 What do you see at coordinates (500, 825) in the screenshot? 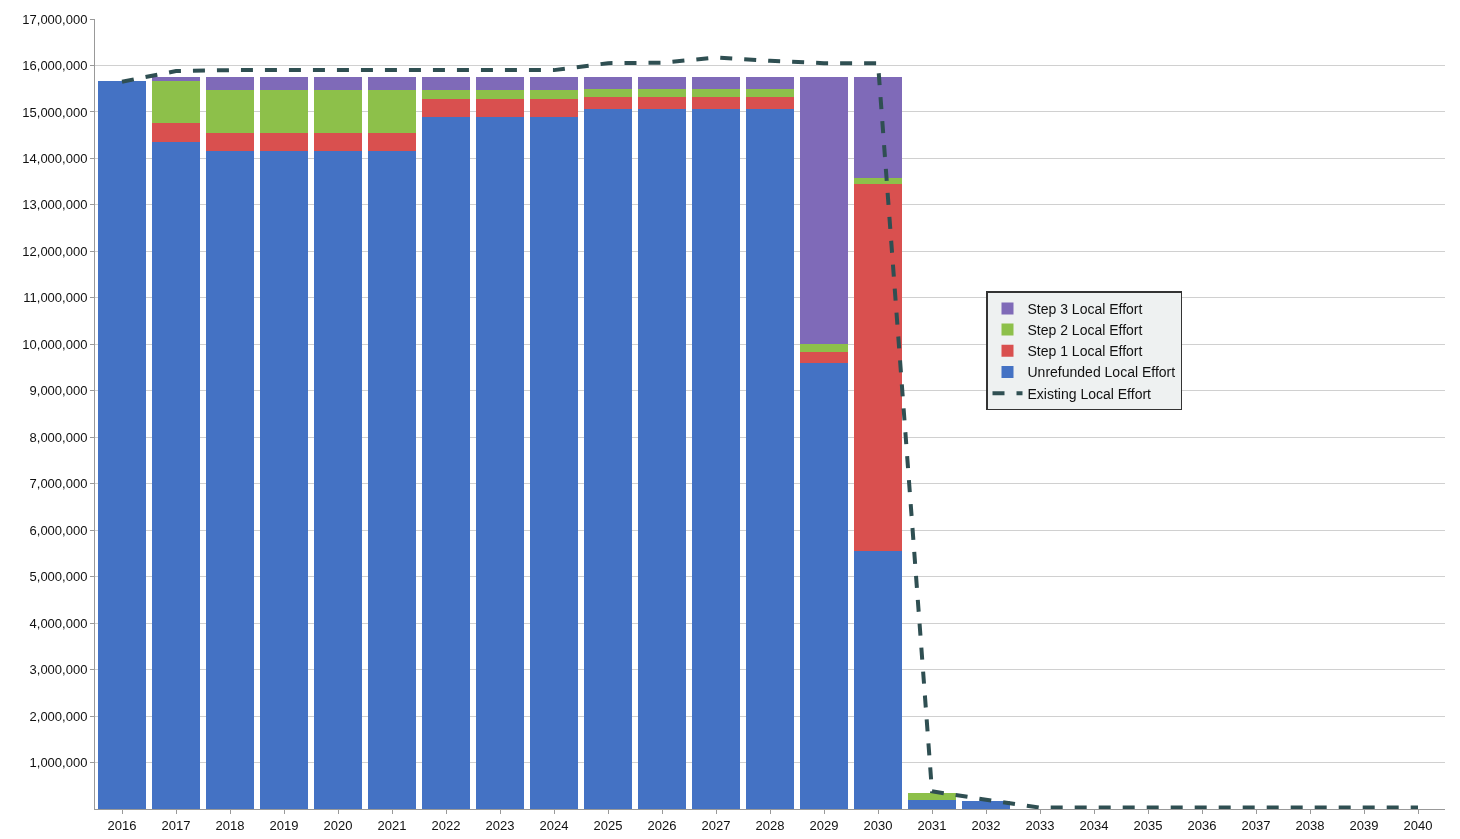
I see `x-tick-label: 2023` at bounding box center [500, 825].